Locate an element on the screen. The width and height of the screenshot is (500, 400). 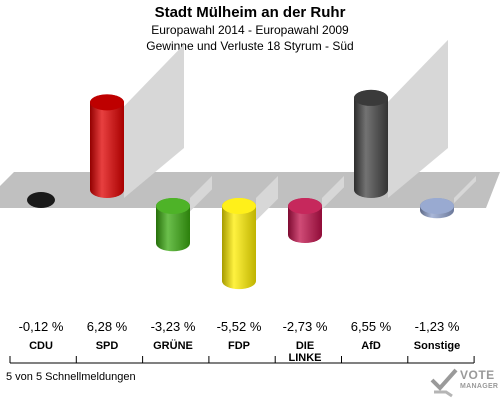
category-label: Sonstige is located at coordinates (437, 346).